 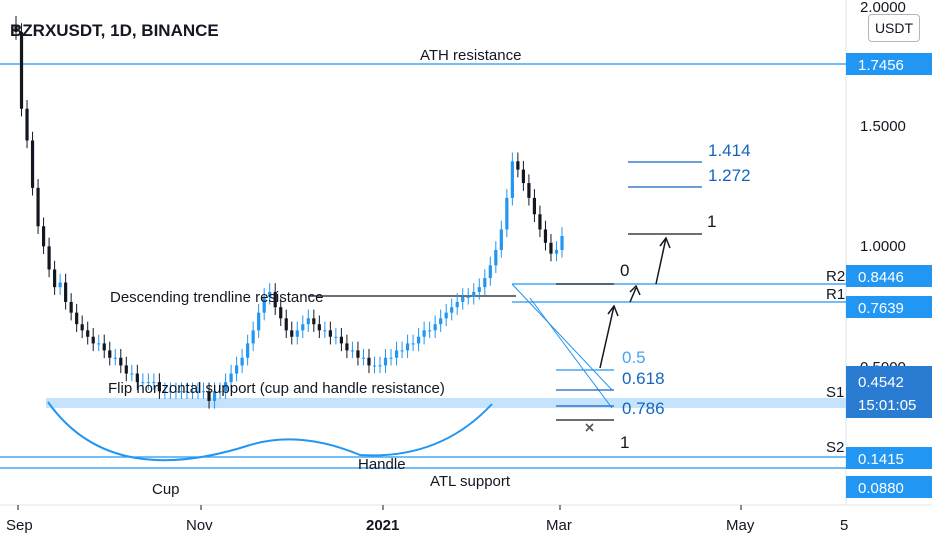 I want to click on fib-0-618-label: 0.618, so click(x=643, y=378).